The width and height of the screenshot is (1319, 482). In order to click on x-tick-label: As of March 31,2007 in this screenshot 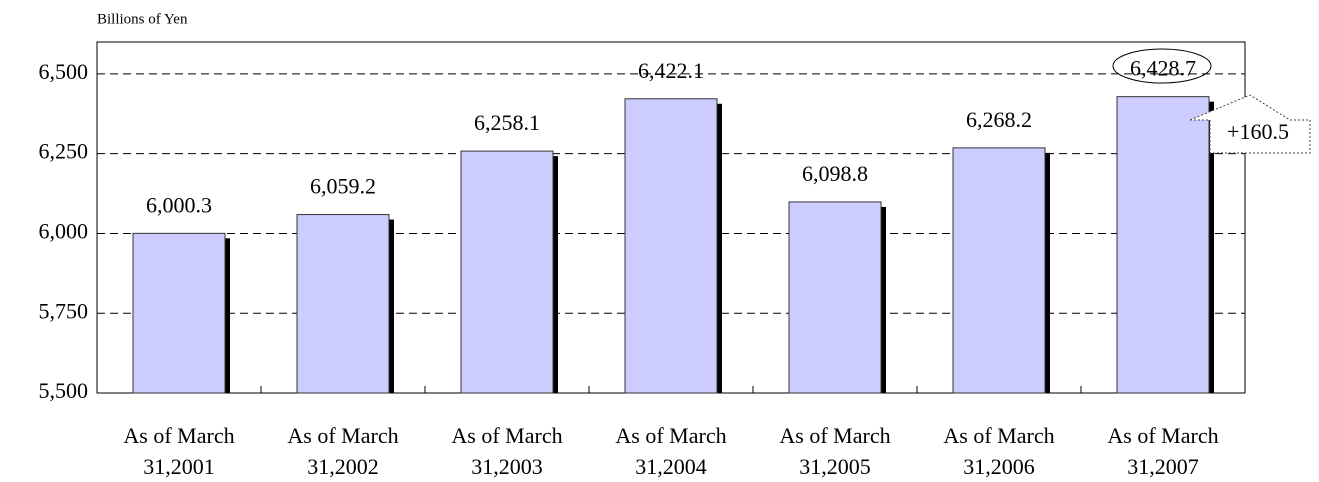, I will do `click(1163, 451)`.